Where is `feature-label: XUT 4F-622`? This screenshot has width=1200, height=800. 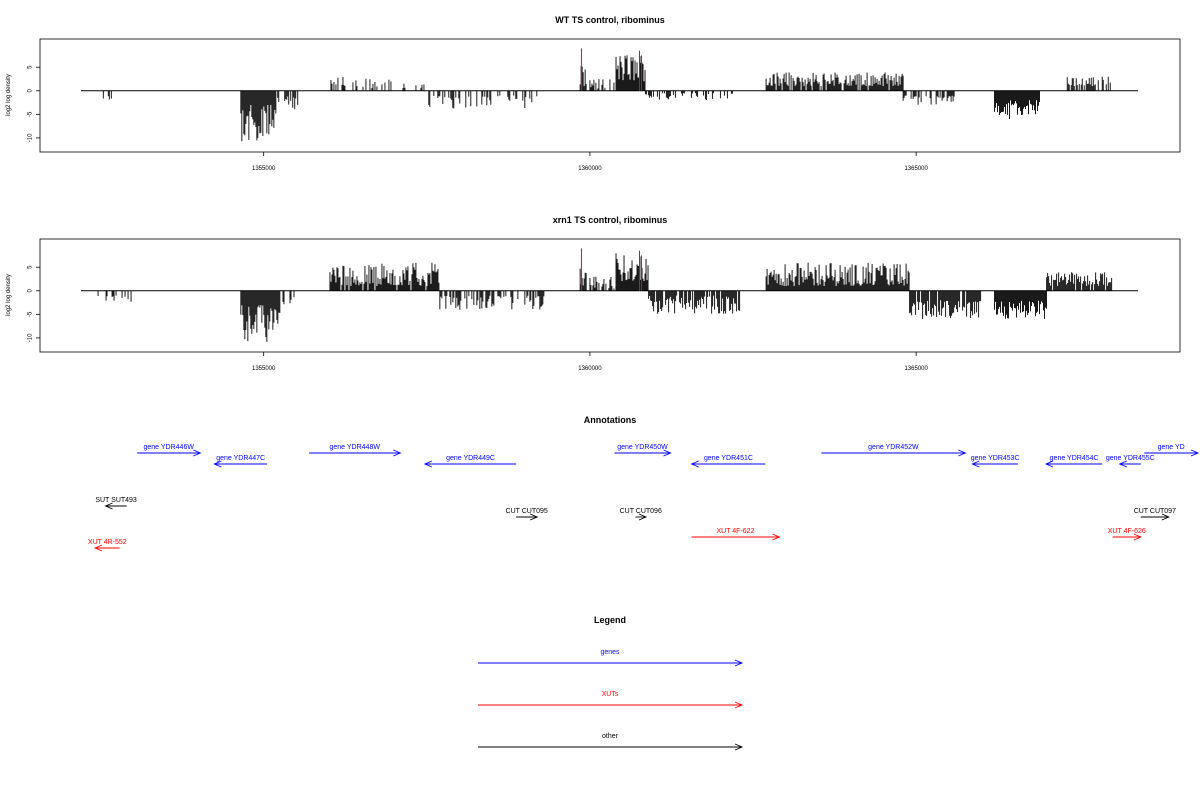
feature-label: XUT 4F-622 is located at coordinates (735, 531).